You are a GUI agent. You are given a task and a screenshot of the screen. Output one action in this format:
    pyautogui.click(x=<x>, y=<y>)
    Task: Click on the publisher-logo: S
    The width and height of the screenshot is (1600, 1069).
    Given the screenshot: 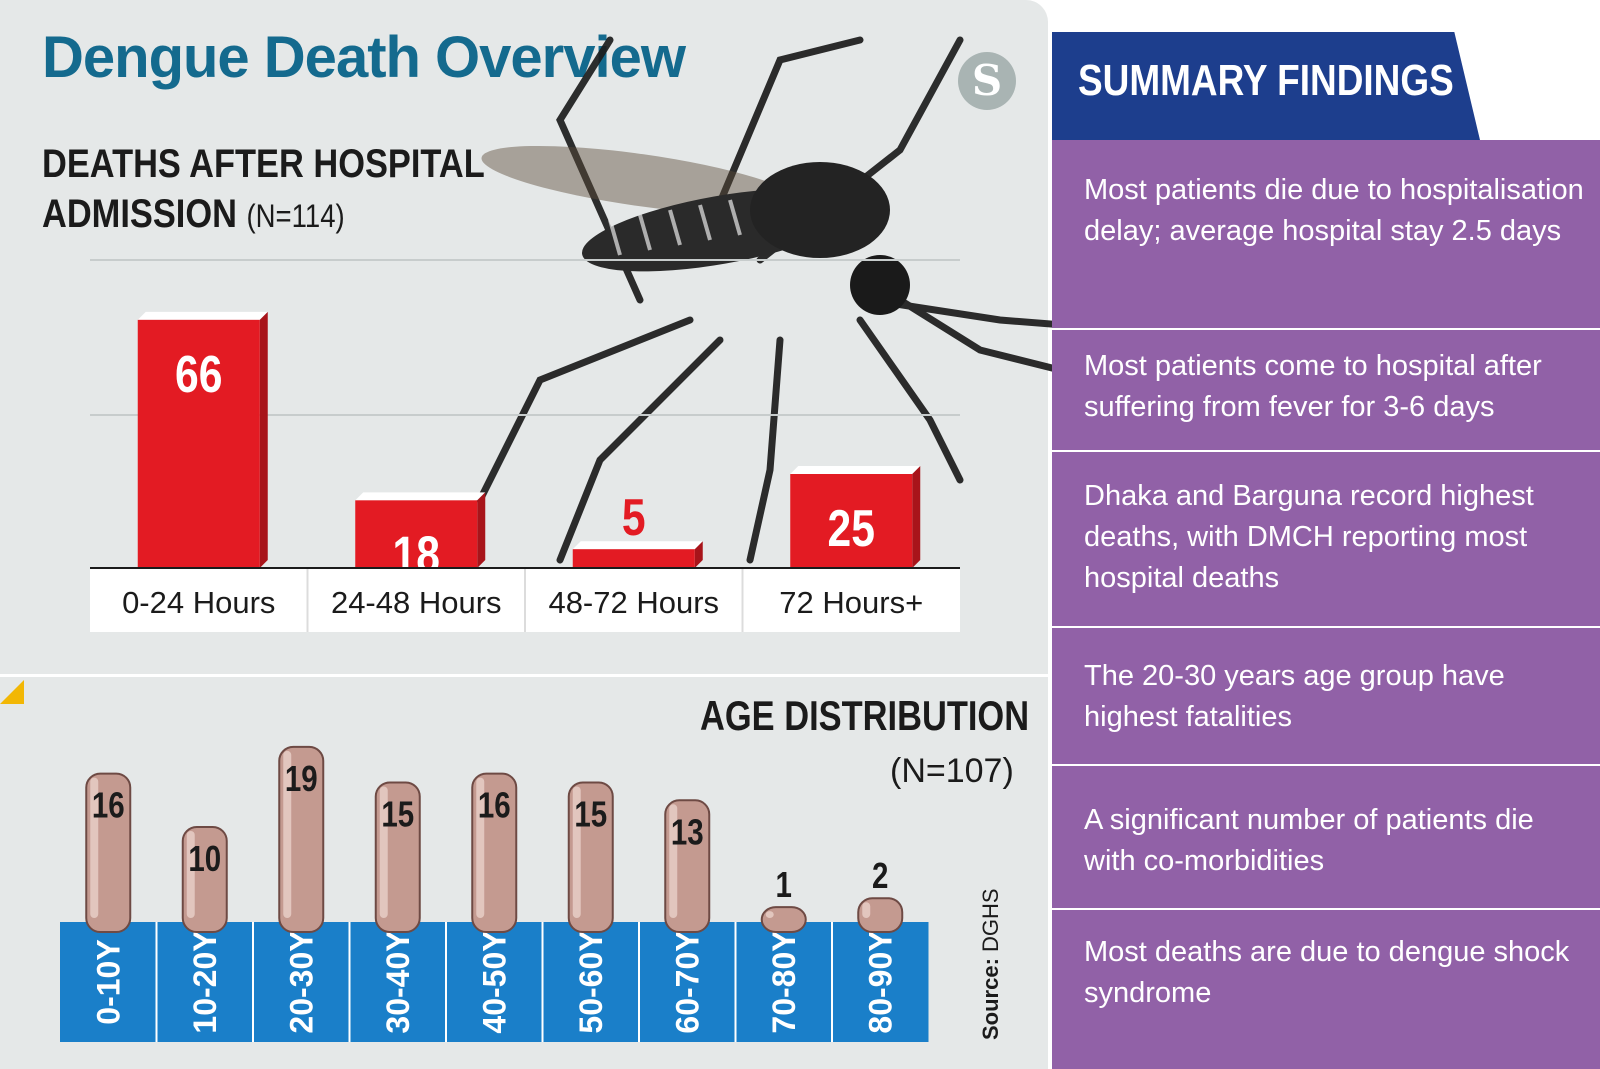 What is the action you would take?
    pyautogui.click(x=987, y=81)
    